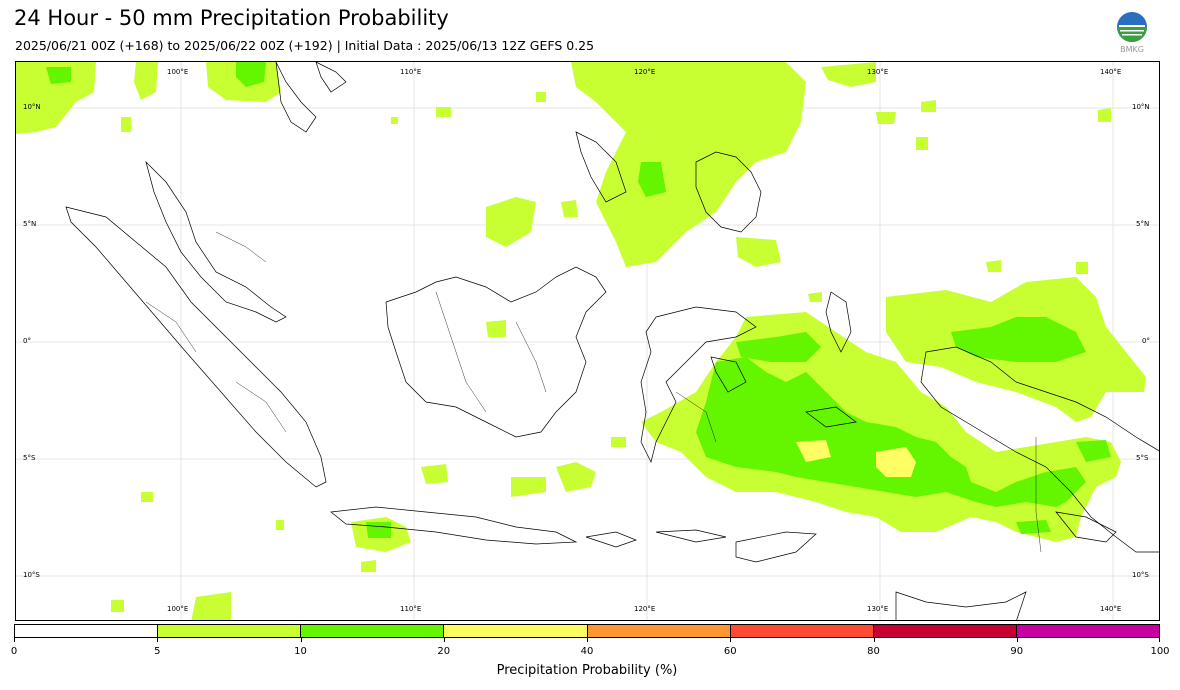  I want to click on lon-label-bottom-110: 110°E, so click(411, 609).